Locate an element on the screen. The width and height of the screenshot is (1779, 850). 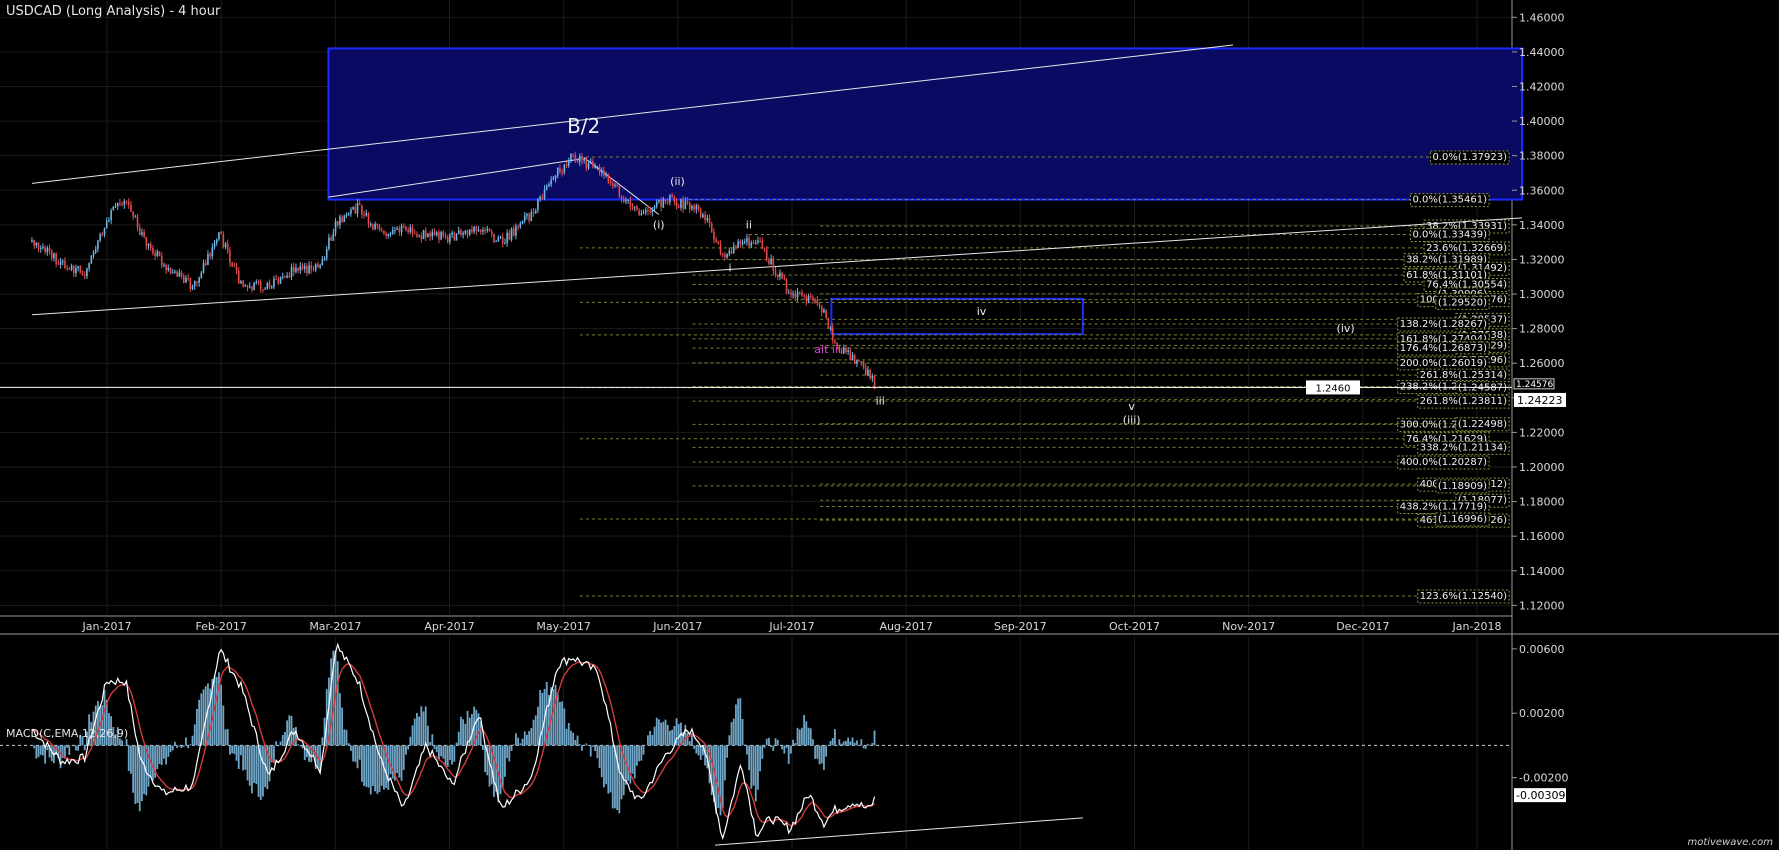
y-tick-label: 1.40000 is located at coordinates (1542, 121).